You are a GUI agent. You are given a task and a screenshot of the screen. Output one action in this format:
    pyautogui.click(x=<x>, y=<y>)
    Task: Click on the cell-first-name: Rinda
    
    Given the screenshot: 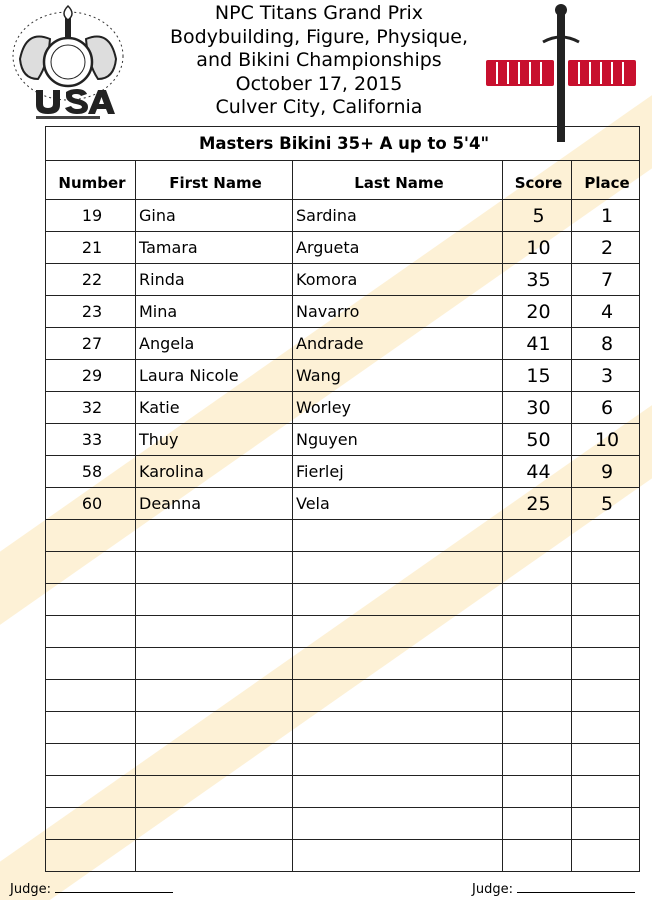 What is the action you would take?
    pyautogui.click(x=214, y=279)
    